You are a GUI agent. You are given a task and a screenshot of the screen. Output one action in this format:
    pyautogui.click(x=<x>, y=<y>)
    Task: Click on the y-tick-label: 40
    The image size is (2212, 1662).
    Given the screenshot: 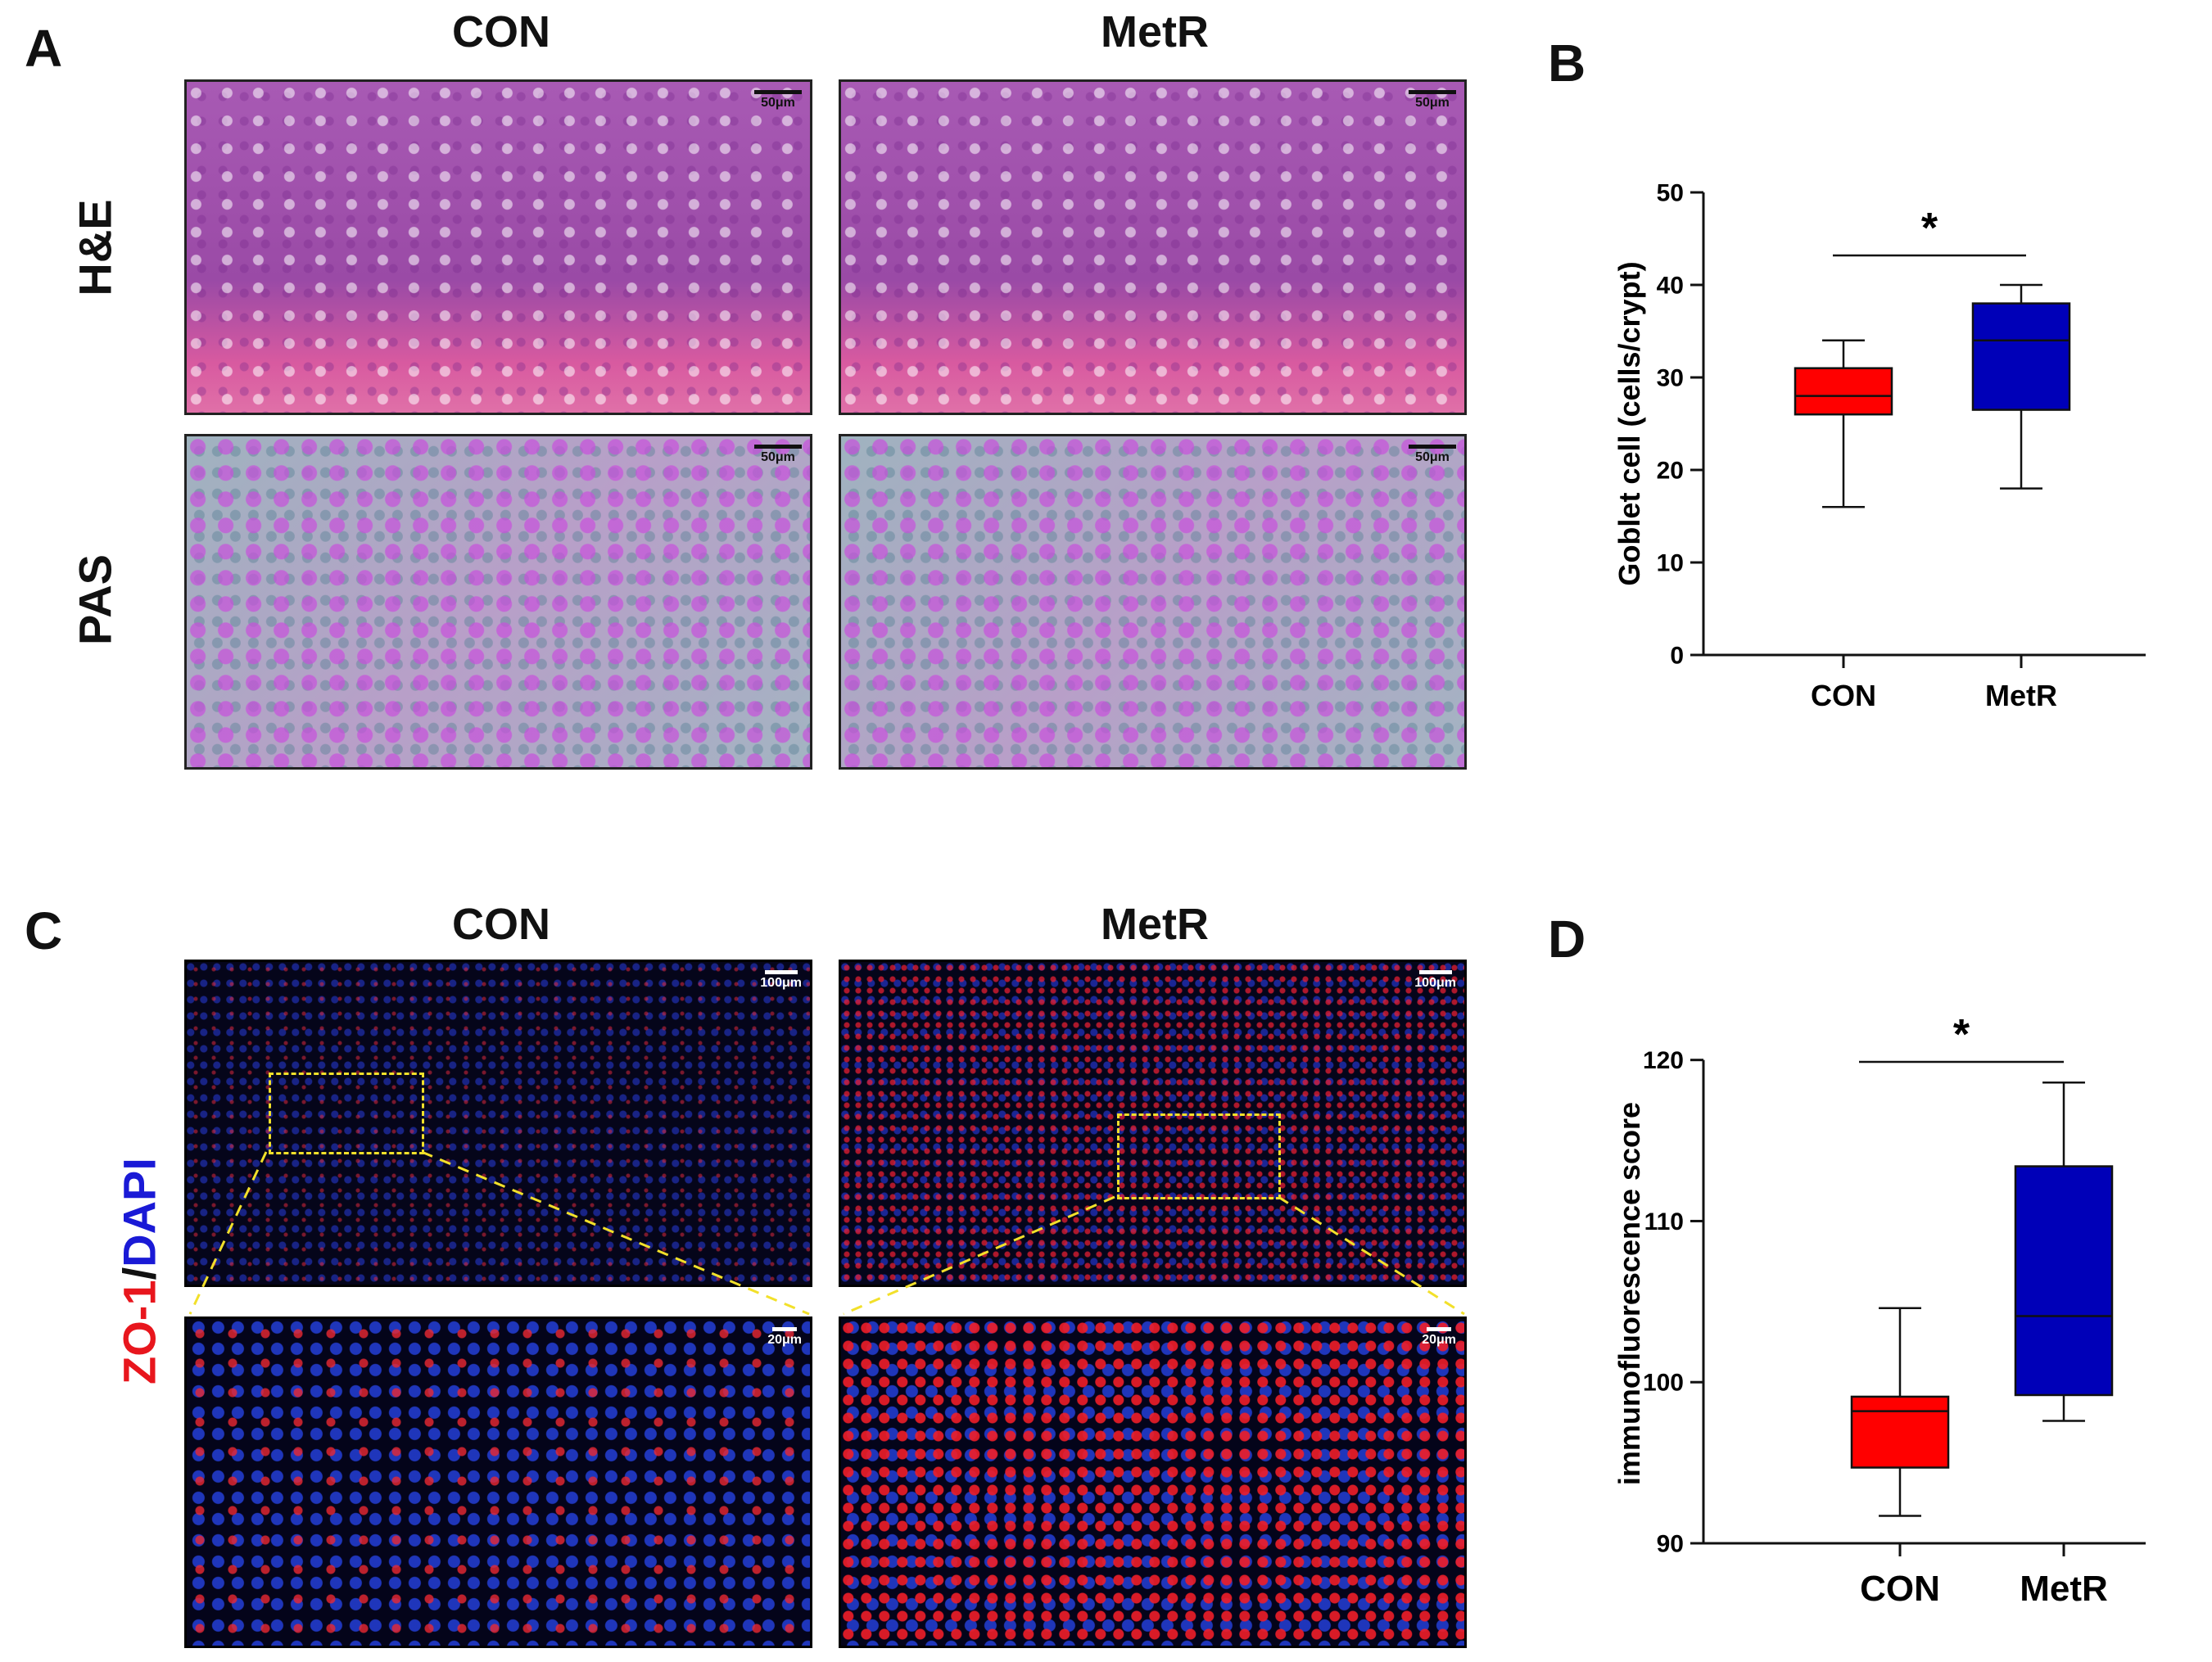 What is the action you would take?
    pyautogui.click(x=1670, y=286)
    